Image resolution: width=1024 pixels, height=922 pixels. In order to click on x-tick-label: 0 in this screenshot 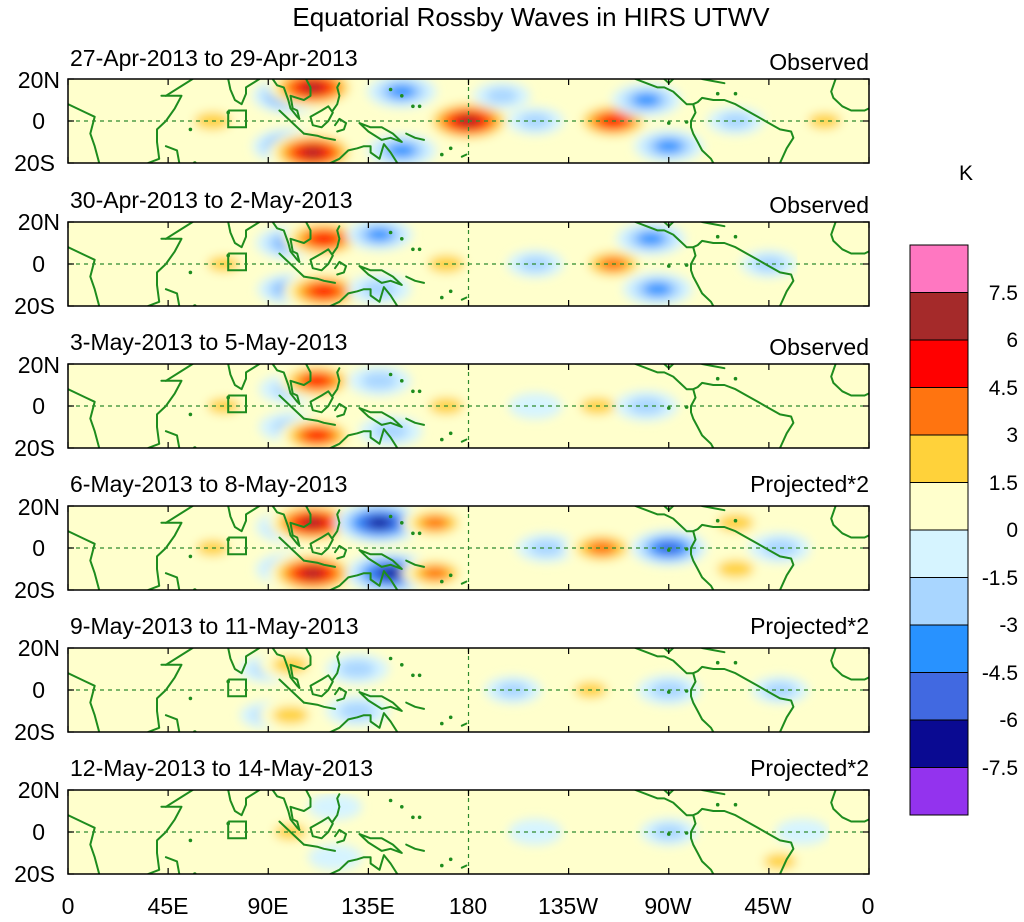, I will do `click(68, 906)`.